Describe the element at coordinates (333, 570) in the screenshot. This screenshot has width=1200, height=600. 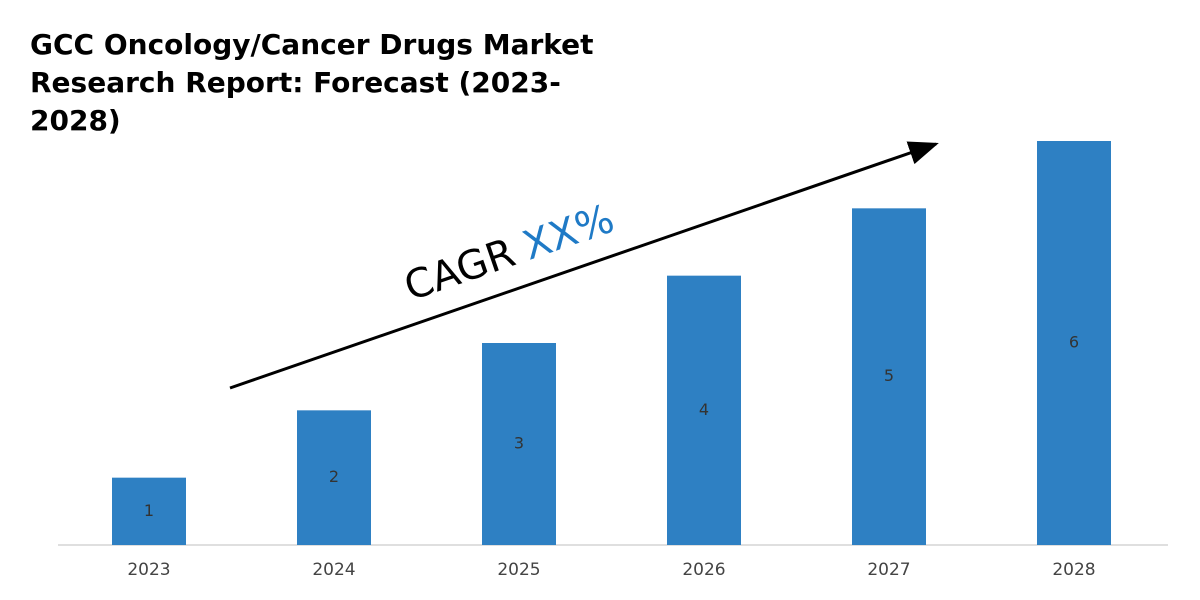
I see `x-tick-label: 2024` at that location.